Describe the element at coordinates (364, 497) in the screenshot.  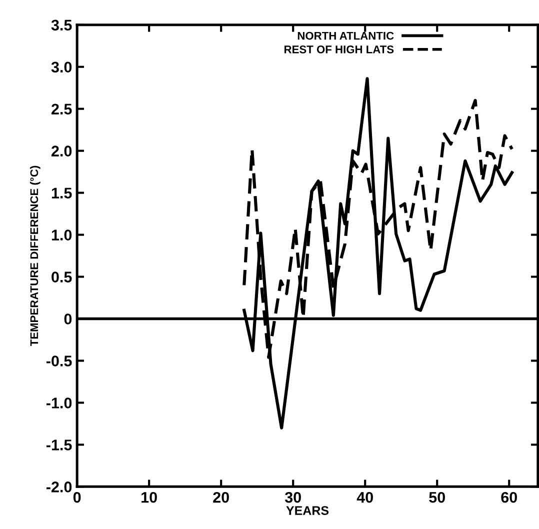
I see `x-tick-label: 40` at that location.